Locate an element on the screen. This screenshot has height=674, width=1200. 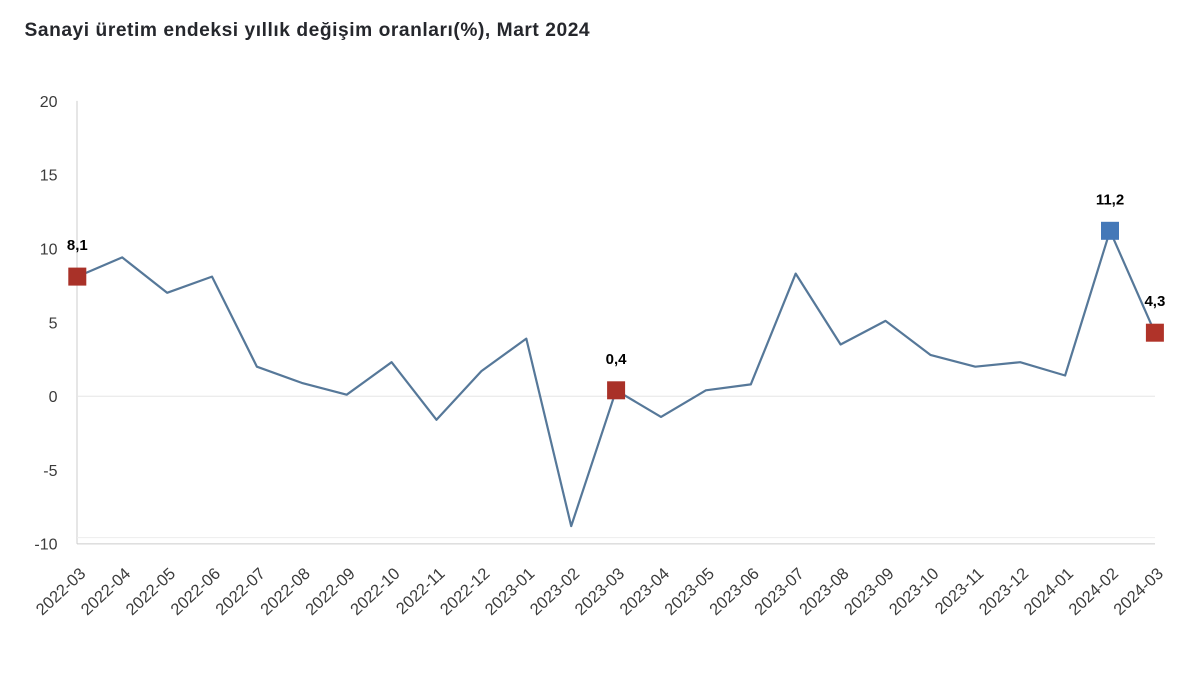
svg-text: 11,2 is located at coordinates (1110, 199).